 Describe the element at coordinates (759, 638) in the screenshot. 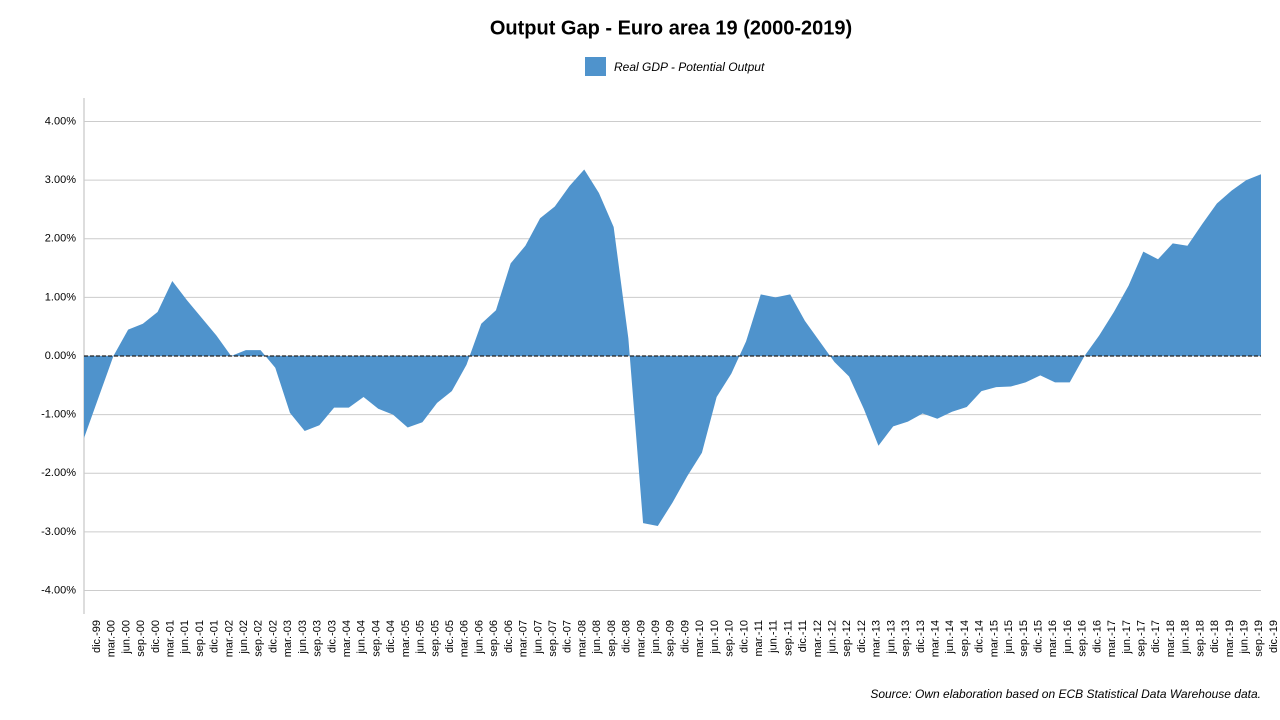

I see `x-tick-label: mar.-11` at that location.